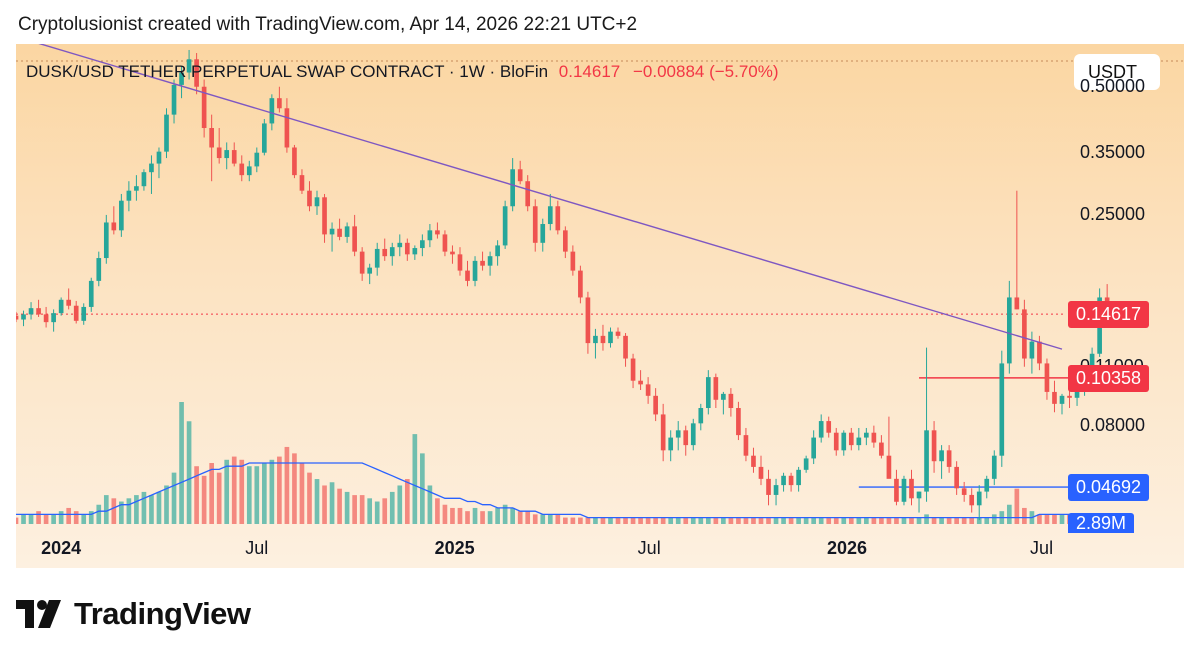 The image size is (1200, 662). What do you see at coordinates (1113, 424) in the screenshot?
I see `price-tick-label: 0.08000` at bounding box center [1113, 424].